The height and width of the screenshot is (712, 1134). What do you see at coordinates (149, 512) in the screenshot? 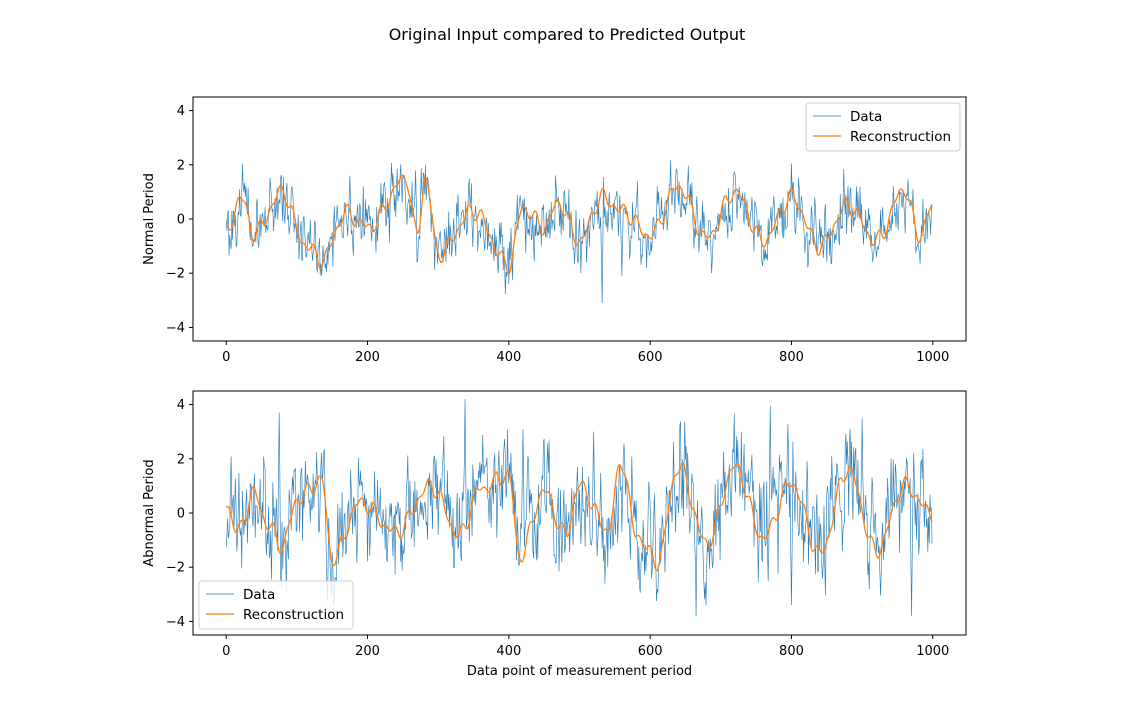
I see `y-axis-label: Abnormal Period` at bounding box center [149, 512].